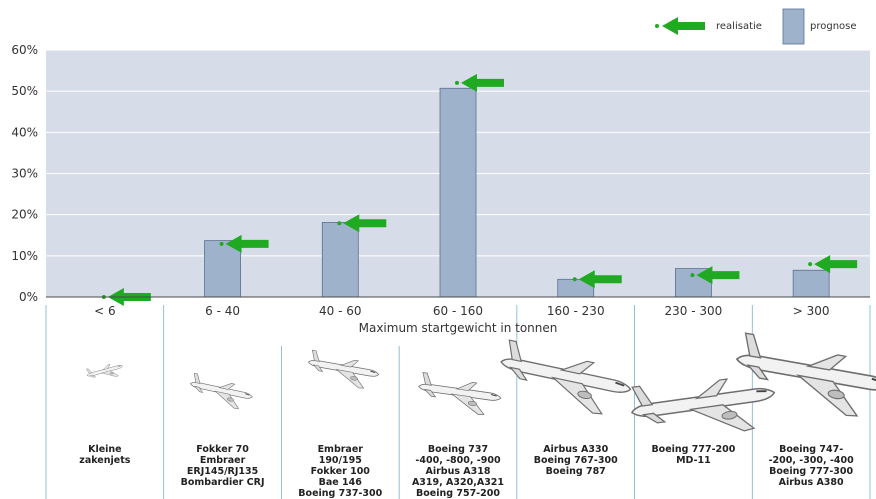 The image size is (876, 499). I want to click on aircraft-group-label: Bombardier CRJ, so click(223, 482).